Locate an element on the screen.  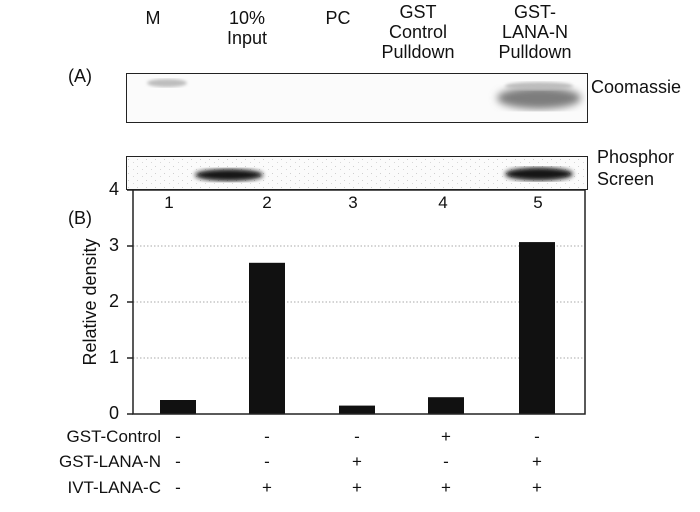
panel-a-label: (A) is located at coordinates (80, 76).